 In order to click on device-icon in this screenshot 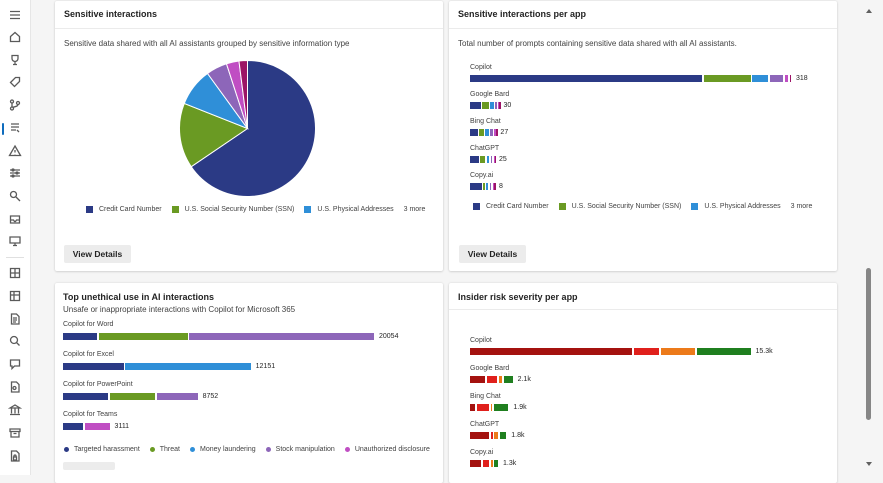, I will do `click(15, 241)`.